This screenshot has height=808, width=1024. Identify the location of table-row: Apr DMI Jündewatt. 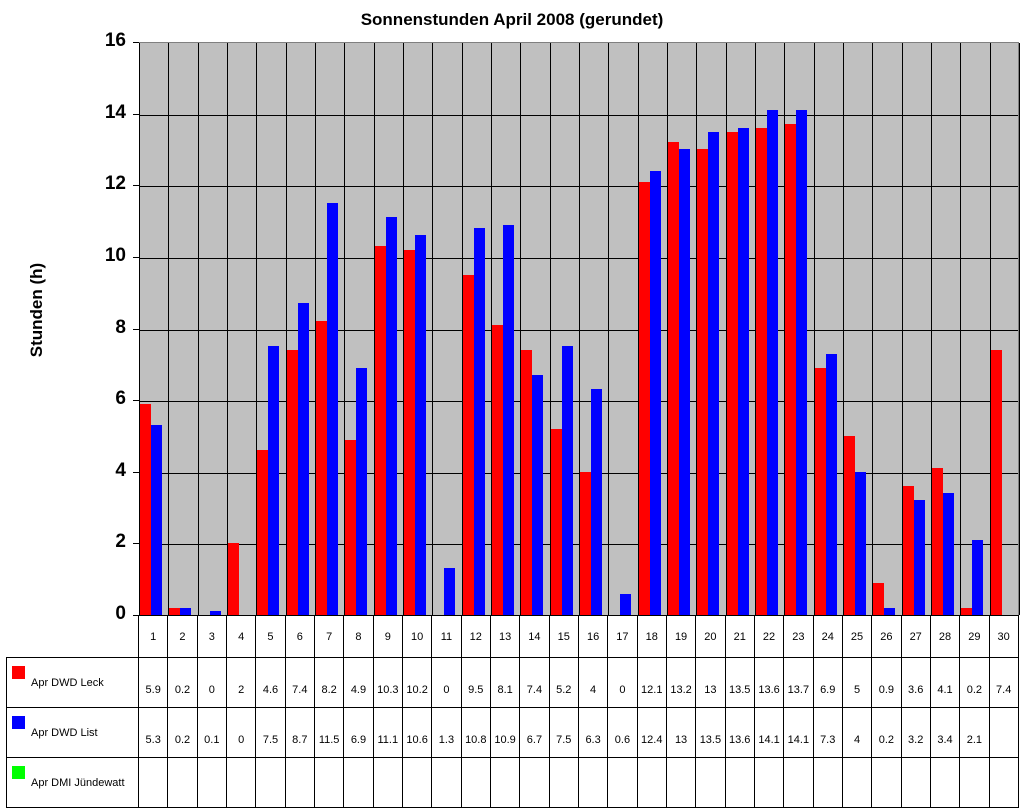
(512, 782).